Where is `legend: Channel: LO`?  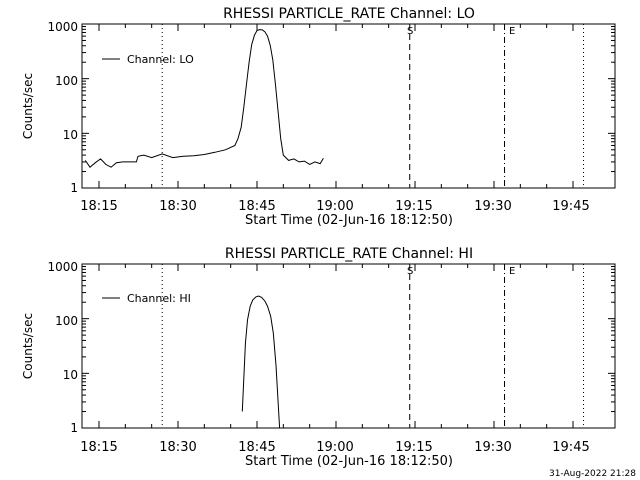
legend: Channel: LO is located at coordinates (148, 59).